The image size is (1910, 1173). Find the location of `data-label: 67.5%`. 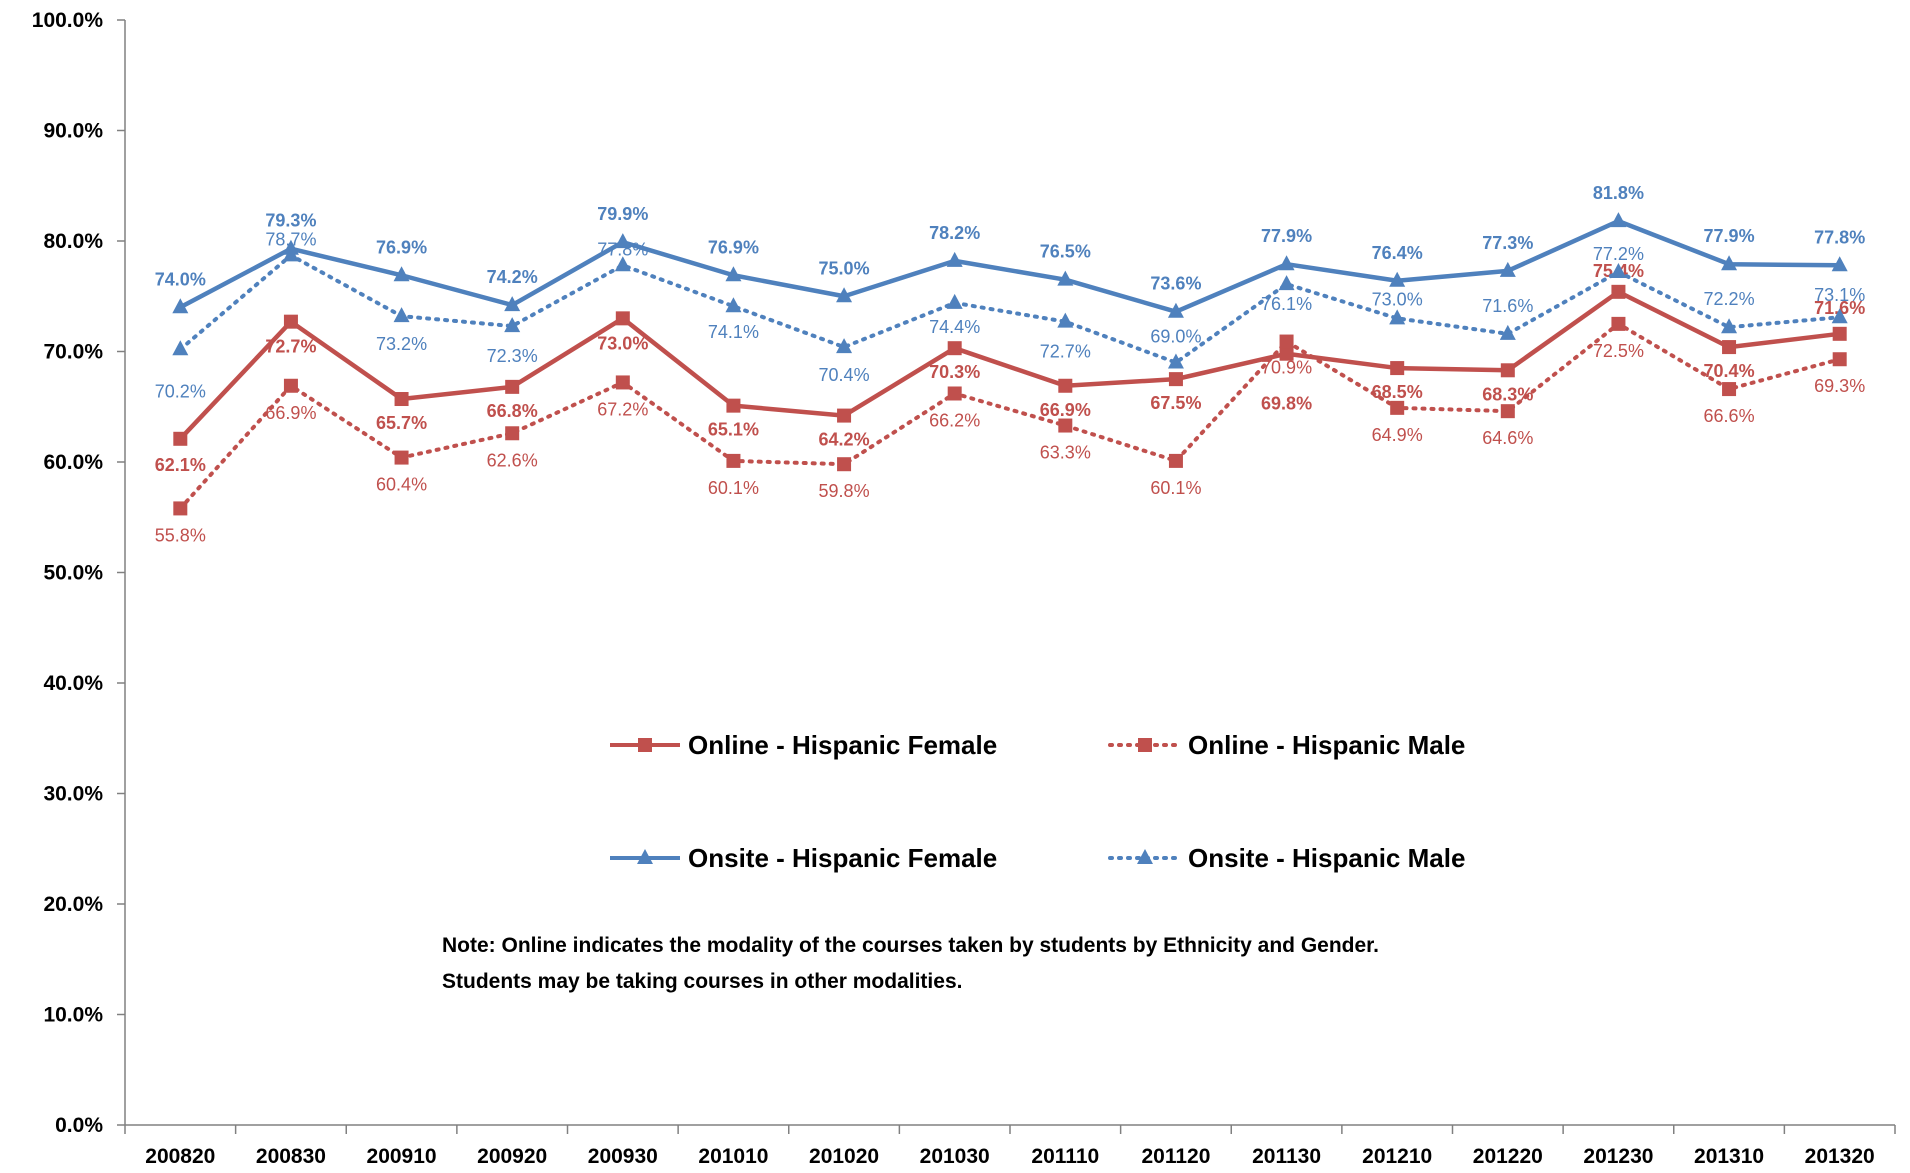

data-label: 67.5% is located at coordinates (1175, 403).